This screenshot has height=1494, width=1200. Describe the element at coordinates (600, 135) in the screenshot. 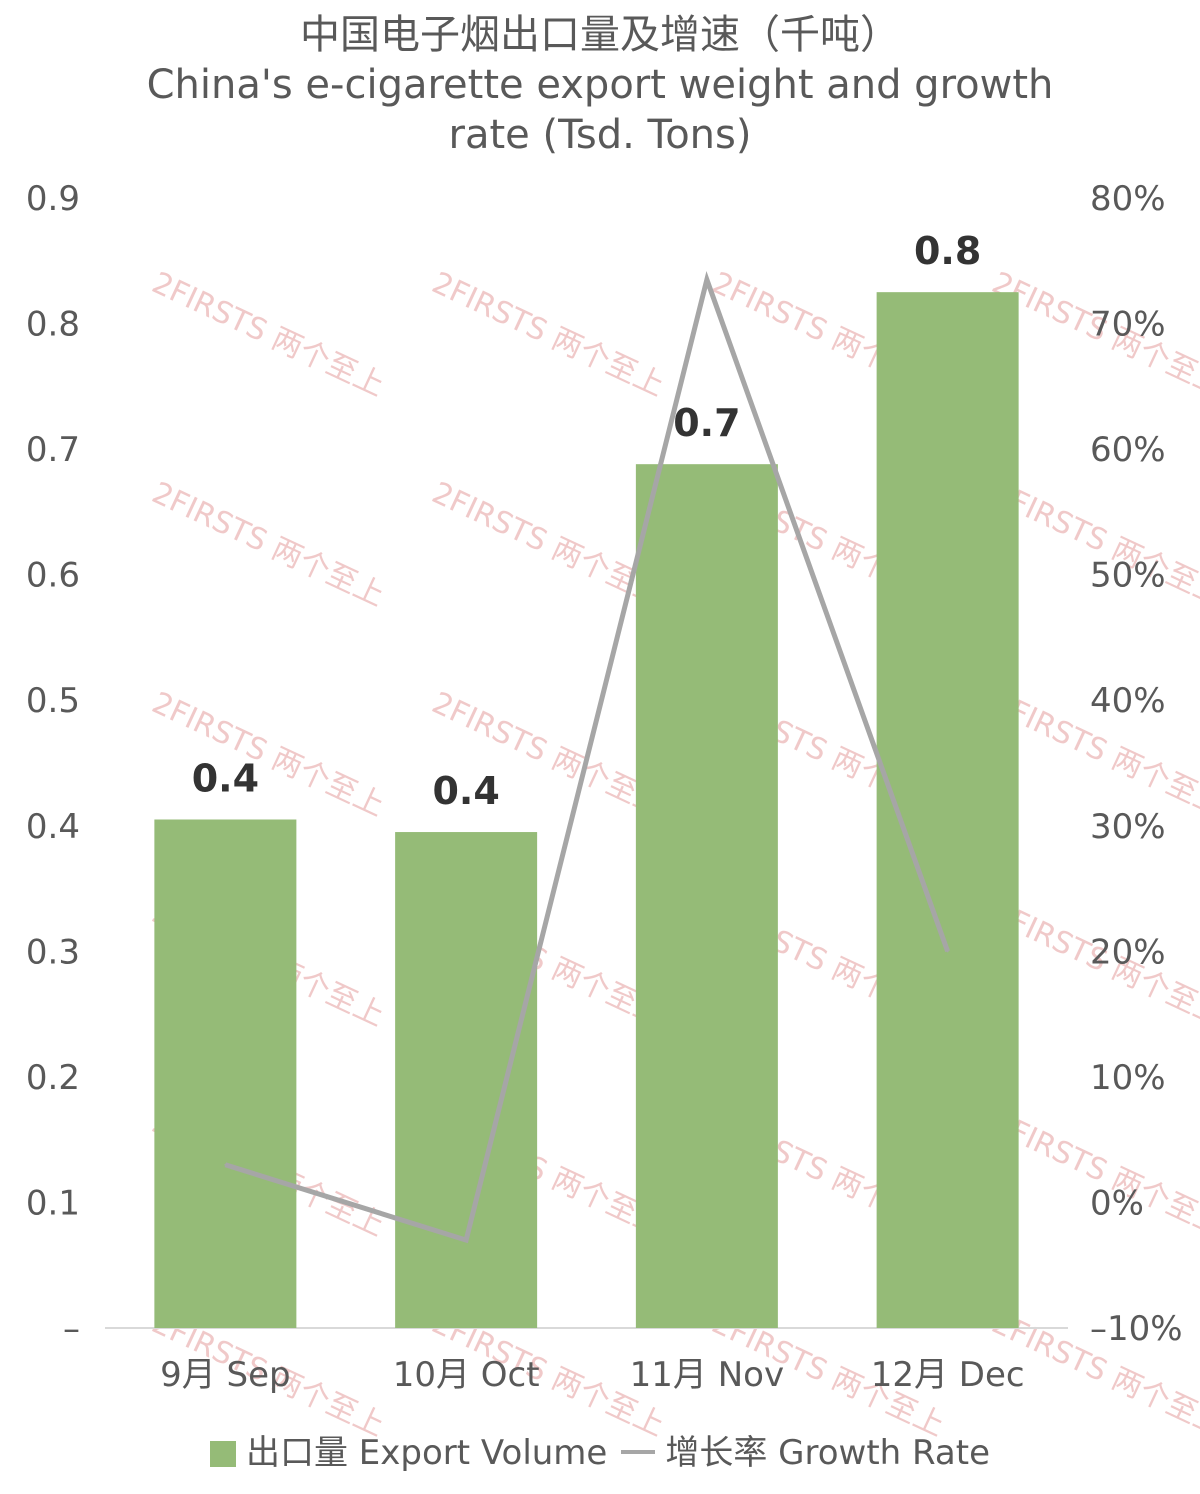

I see `chart-subtitle-line2: rate (Tsd. Tons)` at that location.